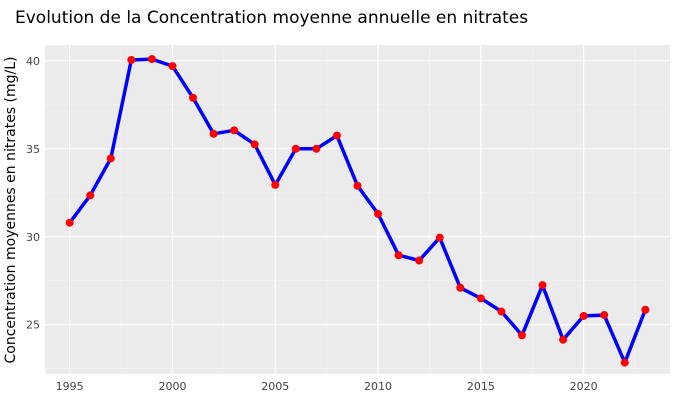 The height and width of the screenshot is (419, 678). Describe the element at coordinates (70, 386) in the screenshot. I see `x-tick-label: 1995` at that location.